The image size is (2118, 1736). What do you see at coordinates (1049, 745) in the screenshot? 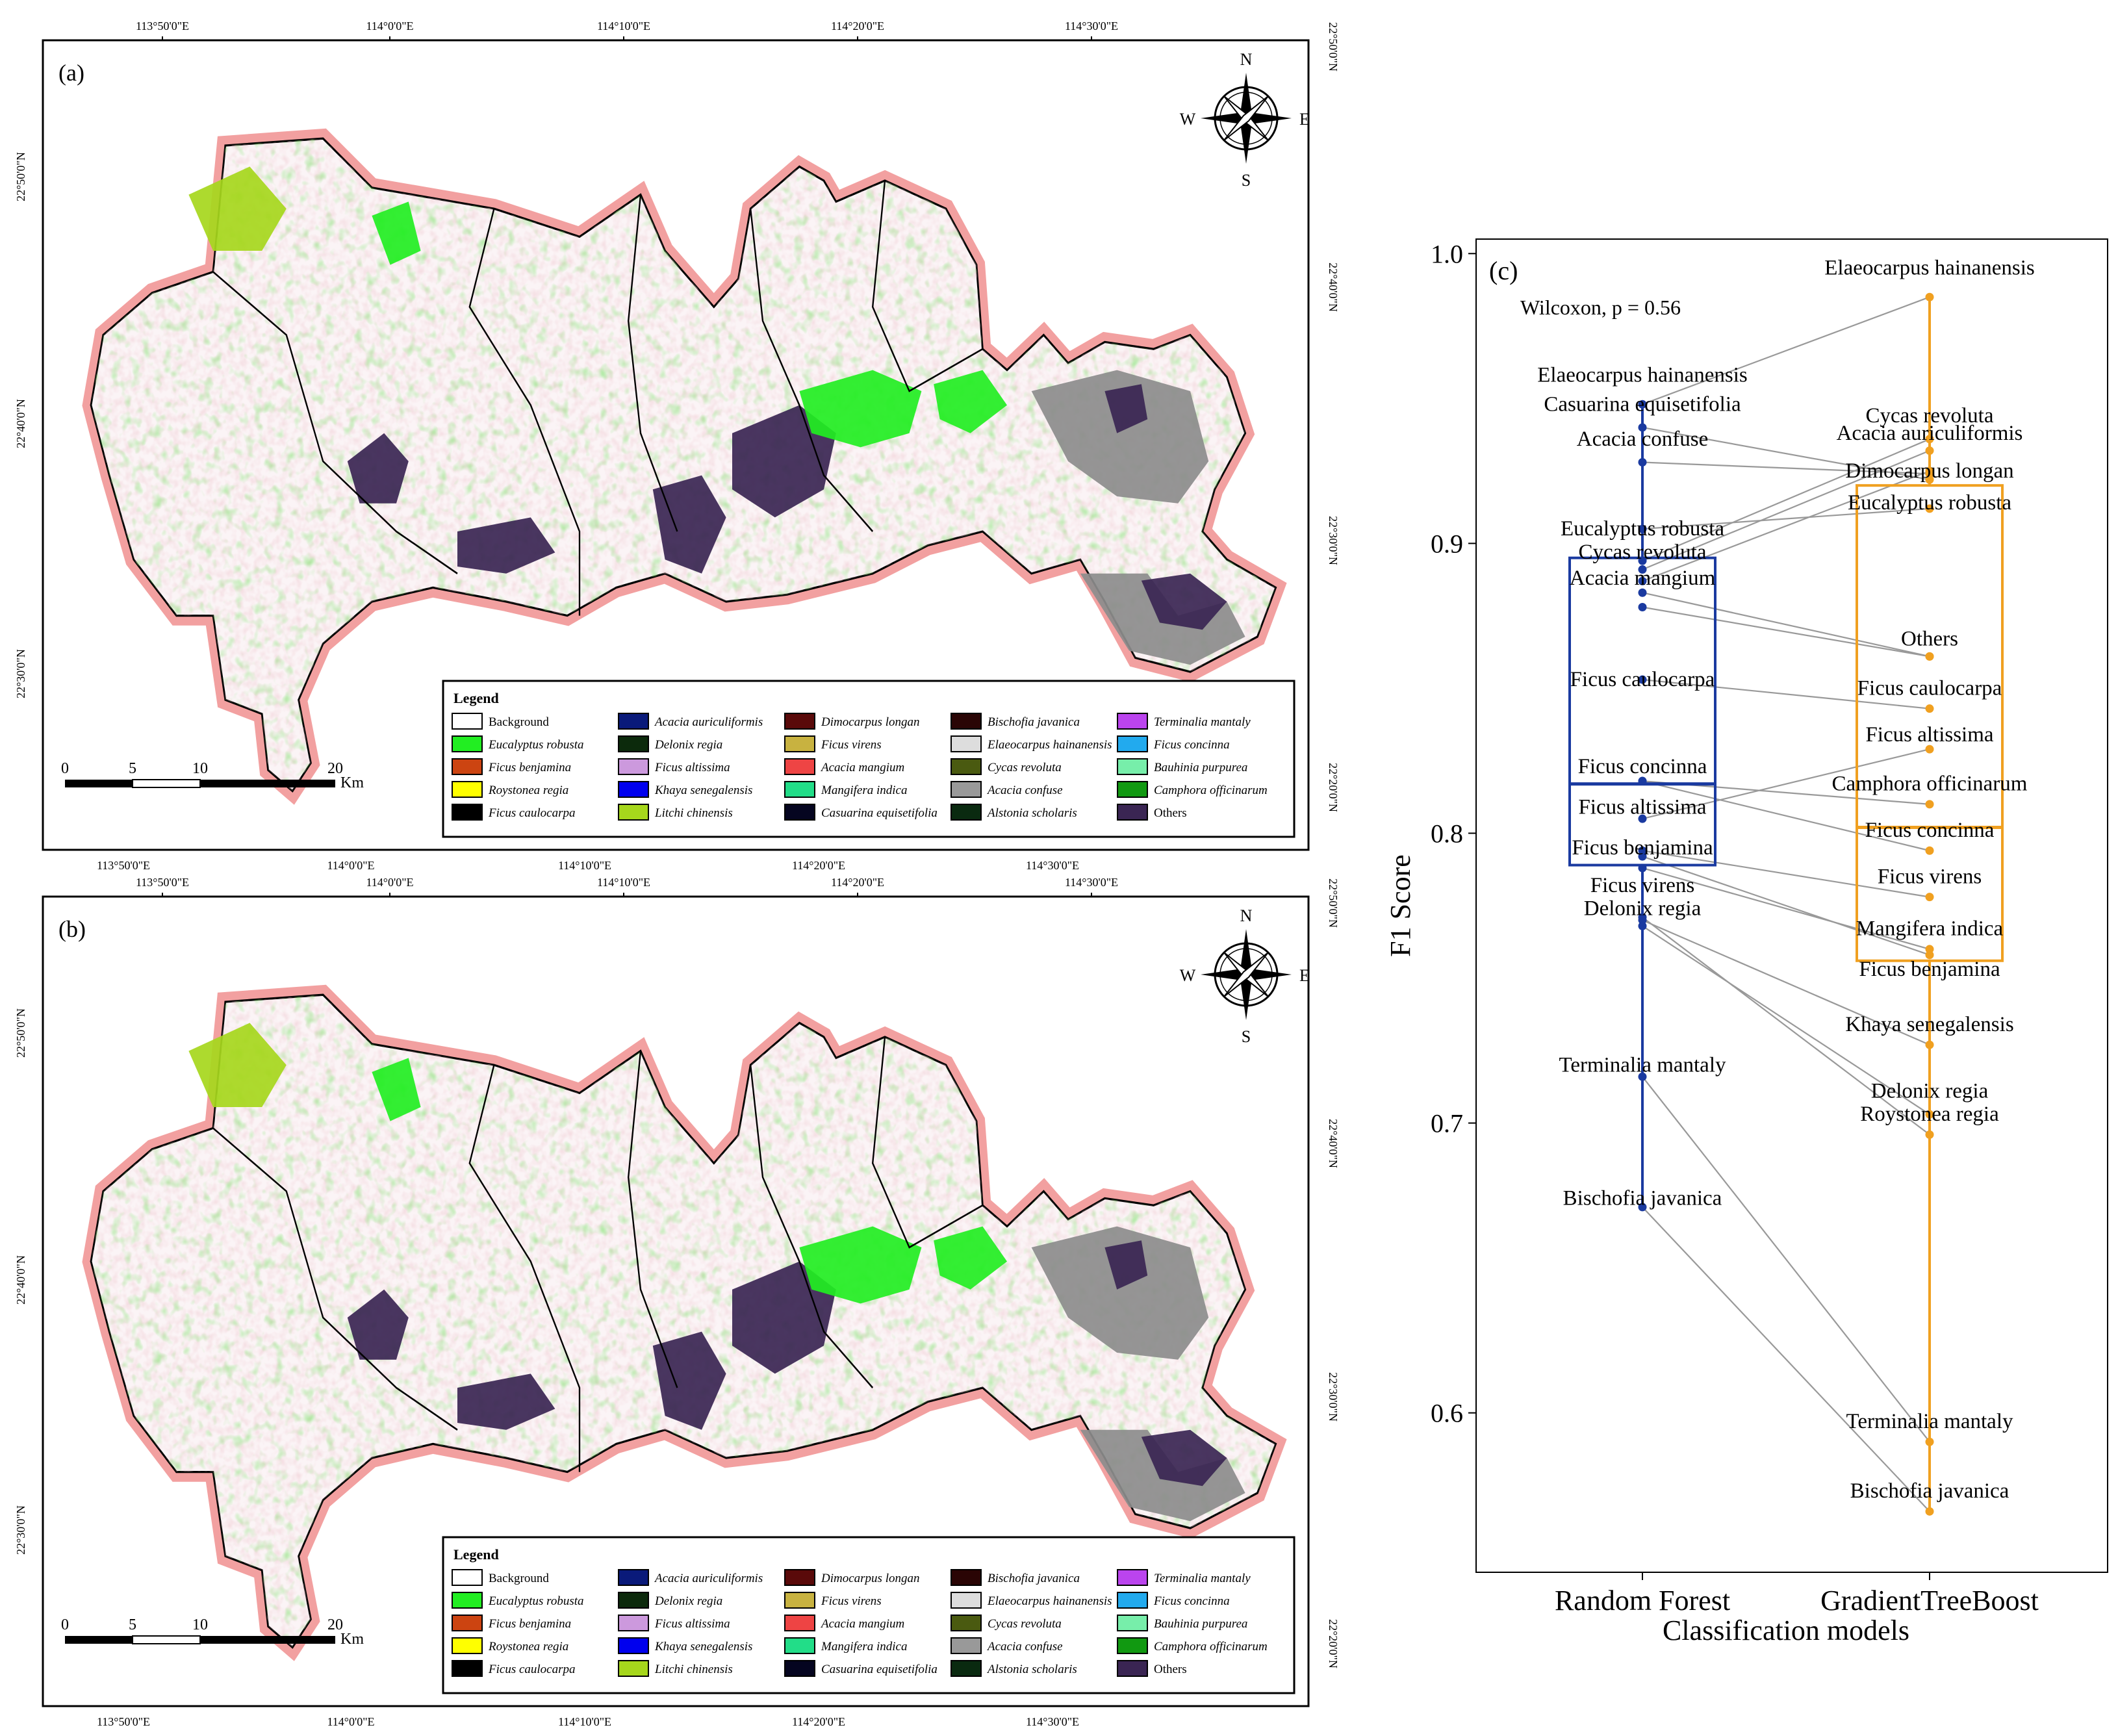
I see `legend-label: Elaeocarpus hainanensis` at bounding box center [1049, 745].